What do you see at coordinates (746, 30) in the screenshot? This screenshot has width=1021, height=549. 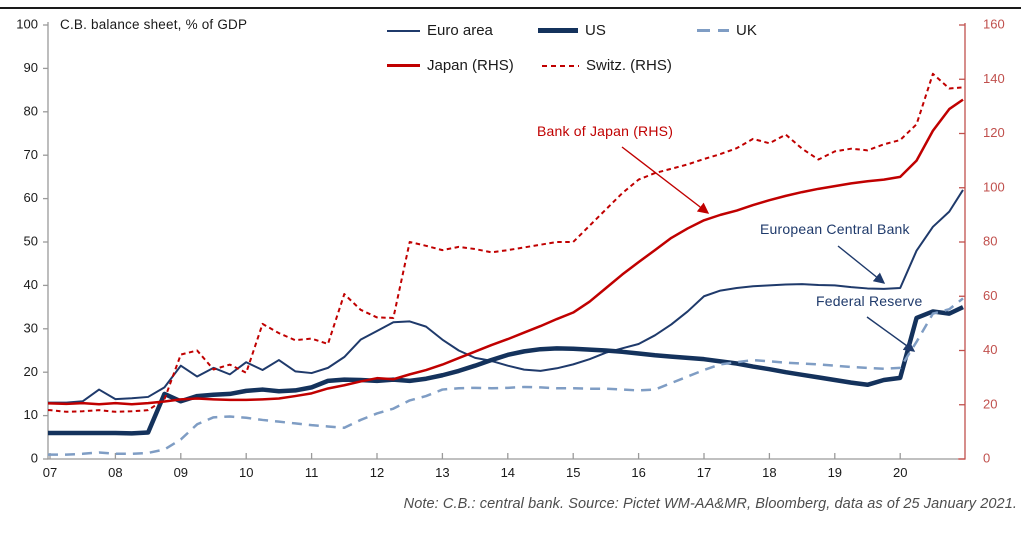 I see `legend-label: UK` at bounding box center [746, 30].